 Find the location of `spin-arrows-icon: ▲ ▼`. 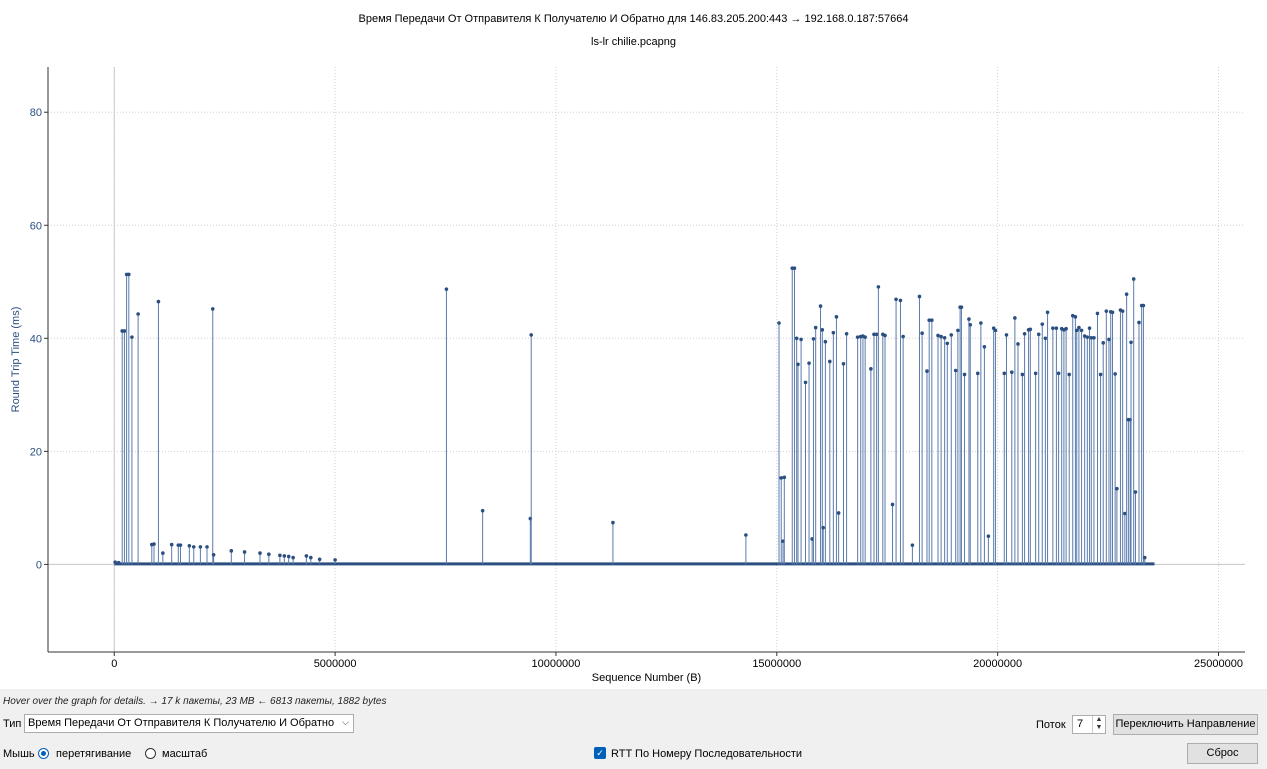

spin-arrows-icon: ▲ ▼ is located at coordinates (1098, 724).